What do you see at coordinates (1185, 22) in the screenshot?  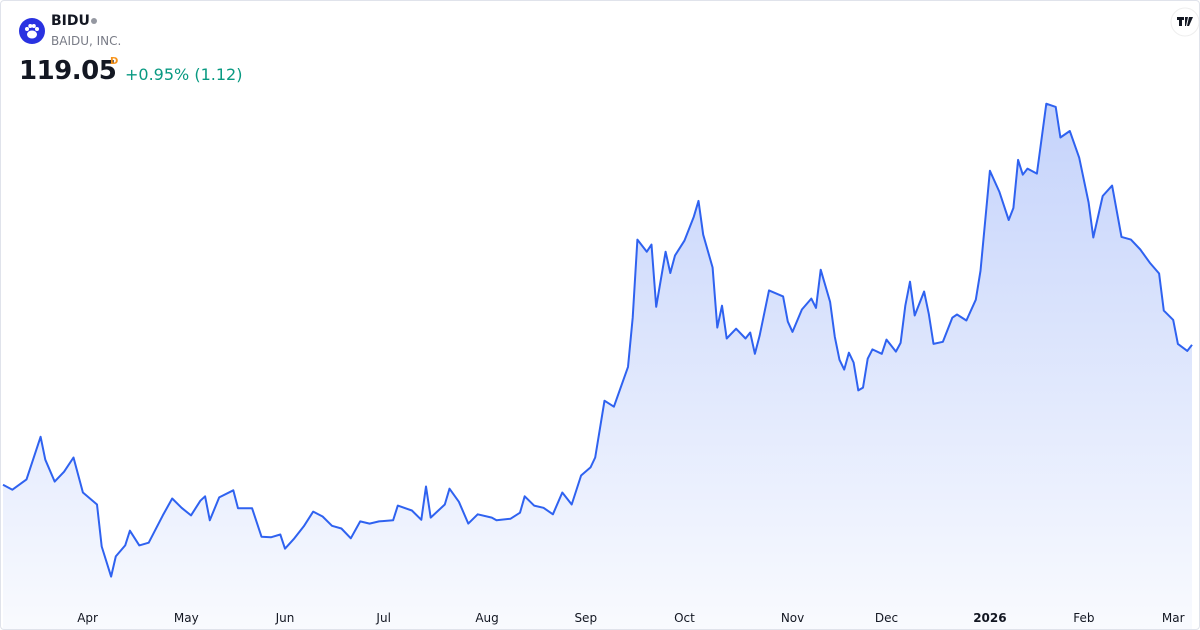 I see `brand-logo` at bounding box center [1185, 22].